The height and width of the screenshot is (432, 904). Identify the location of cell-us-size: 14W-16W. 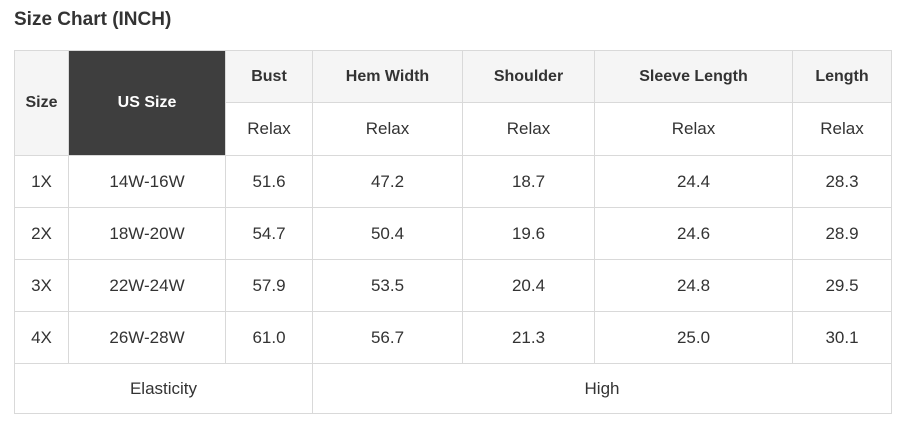
(147, 181).